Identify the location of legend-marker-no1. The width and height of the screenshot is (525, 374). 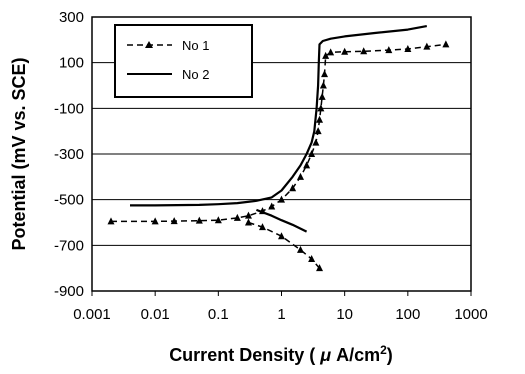
(149, 44).